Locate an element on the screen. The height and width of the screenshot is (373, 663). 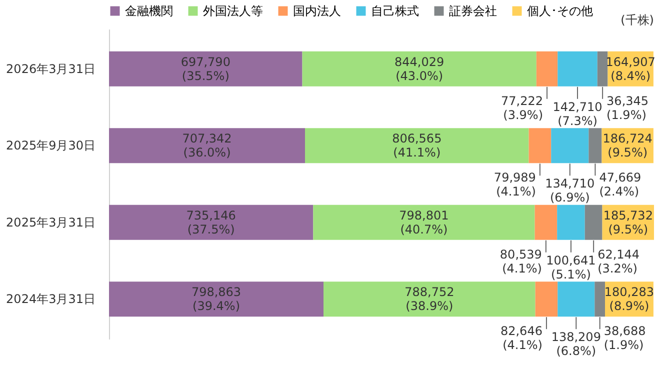
legend-label: 国内法人 is located at coordinates (317, 11).